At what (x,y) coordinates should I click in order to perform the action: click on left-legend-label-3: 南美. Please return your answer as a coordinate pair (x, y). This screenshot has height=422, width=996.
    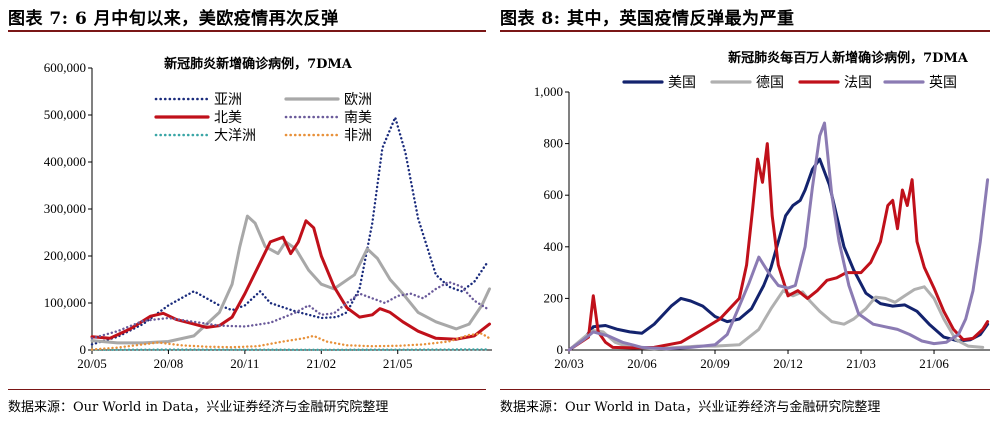
    Looking at the image, I should click on (358, 118).